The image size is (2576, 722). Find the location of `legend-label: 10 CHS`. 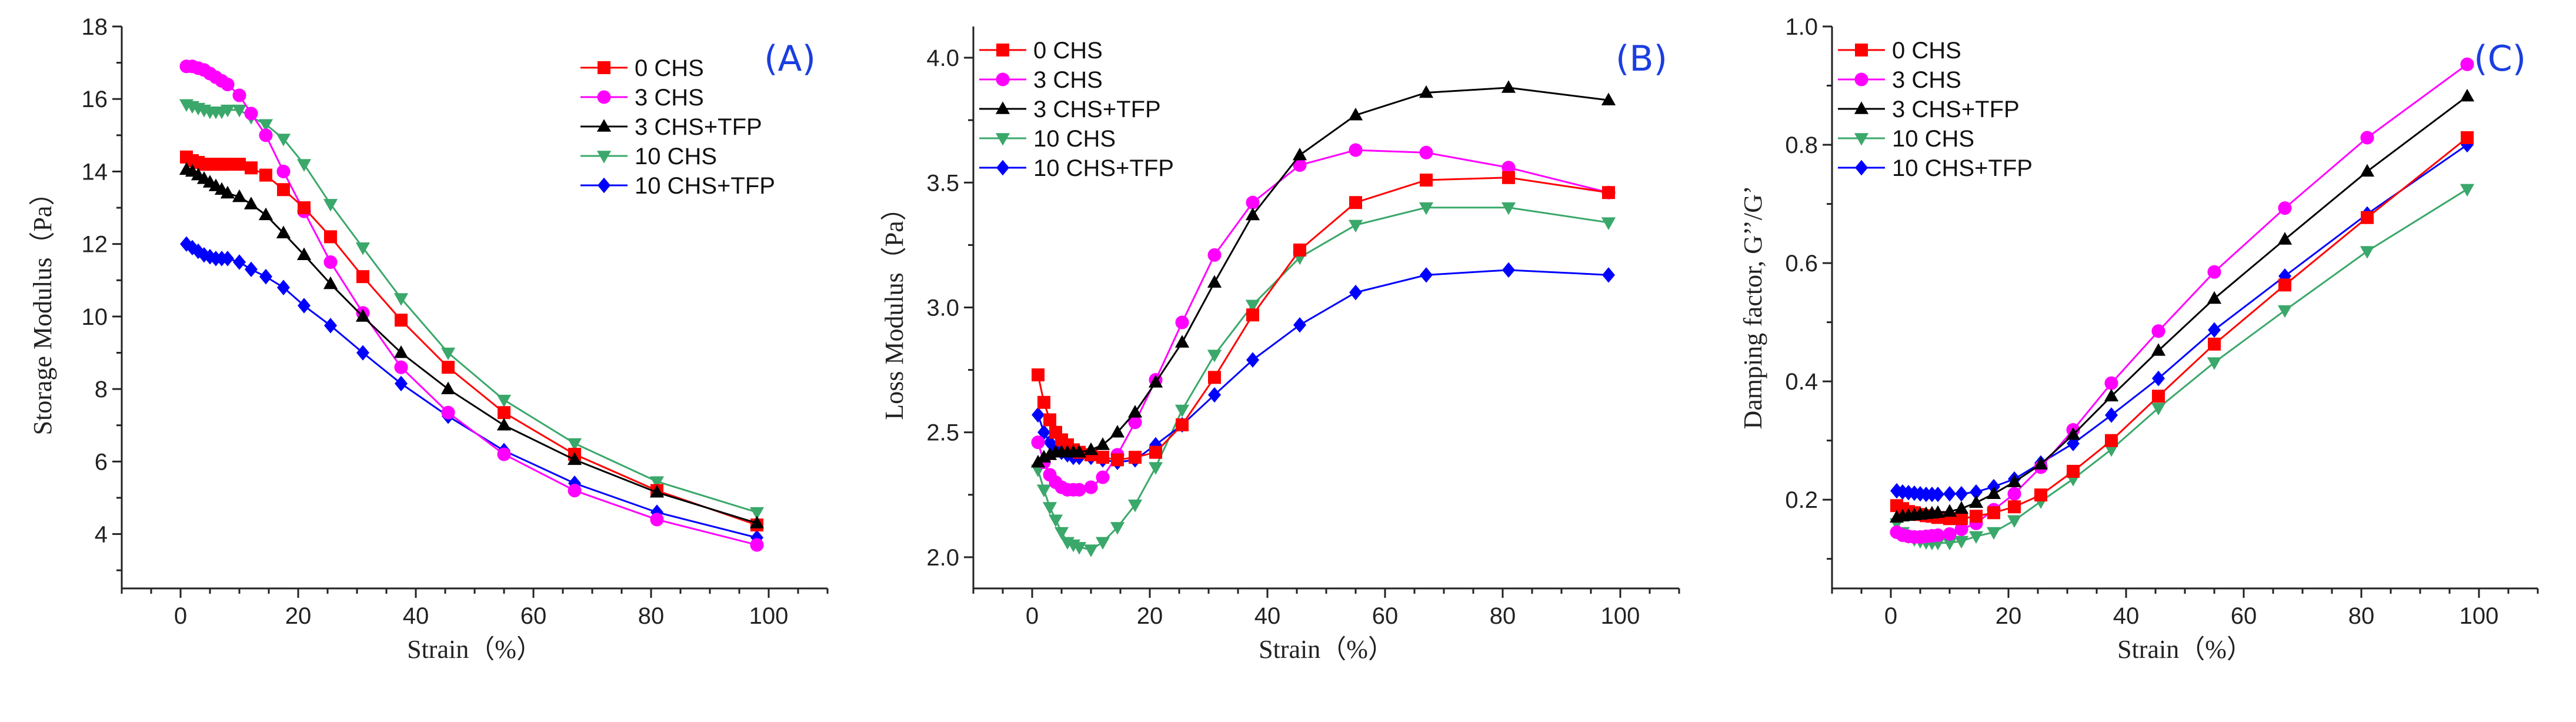

legend-label: 10 CHS is located at coordinates (1933, 139).